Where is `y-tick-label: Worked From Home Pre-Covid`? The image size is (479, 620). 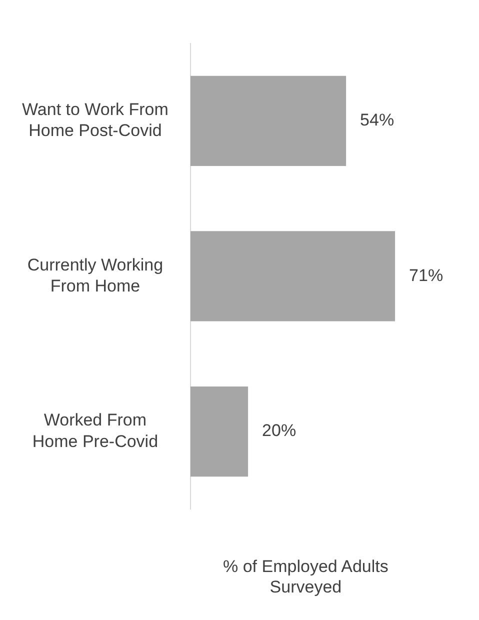 y-tick-label: Worked From Home Pre-Covid is located at coordinates (95, 430).